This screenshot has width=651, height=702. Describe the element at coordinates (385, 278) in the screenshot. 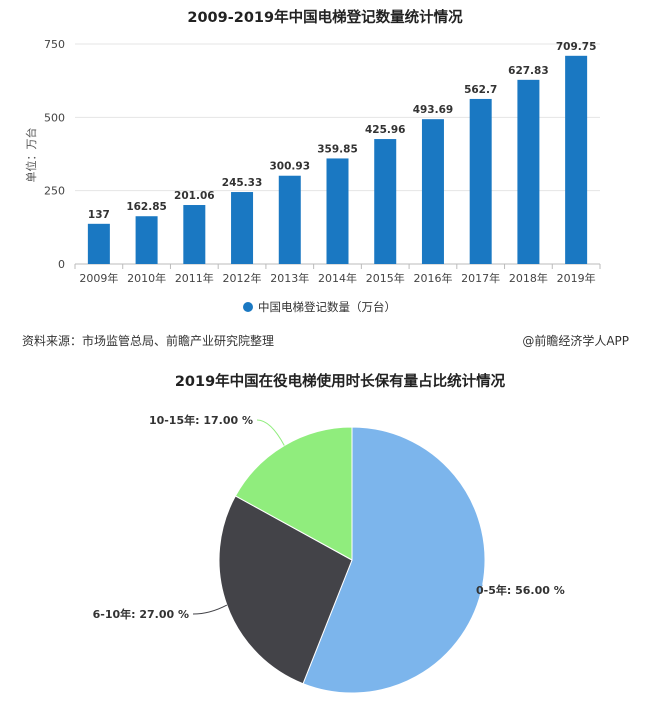

I see `x-tick-label: 2015年` at that location.